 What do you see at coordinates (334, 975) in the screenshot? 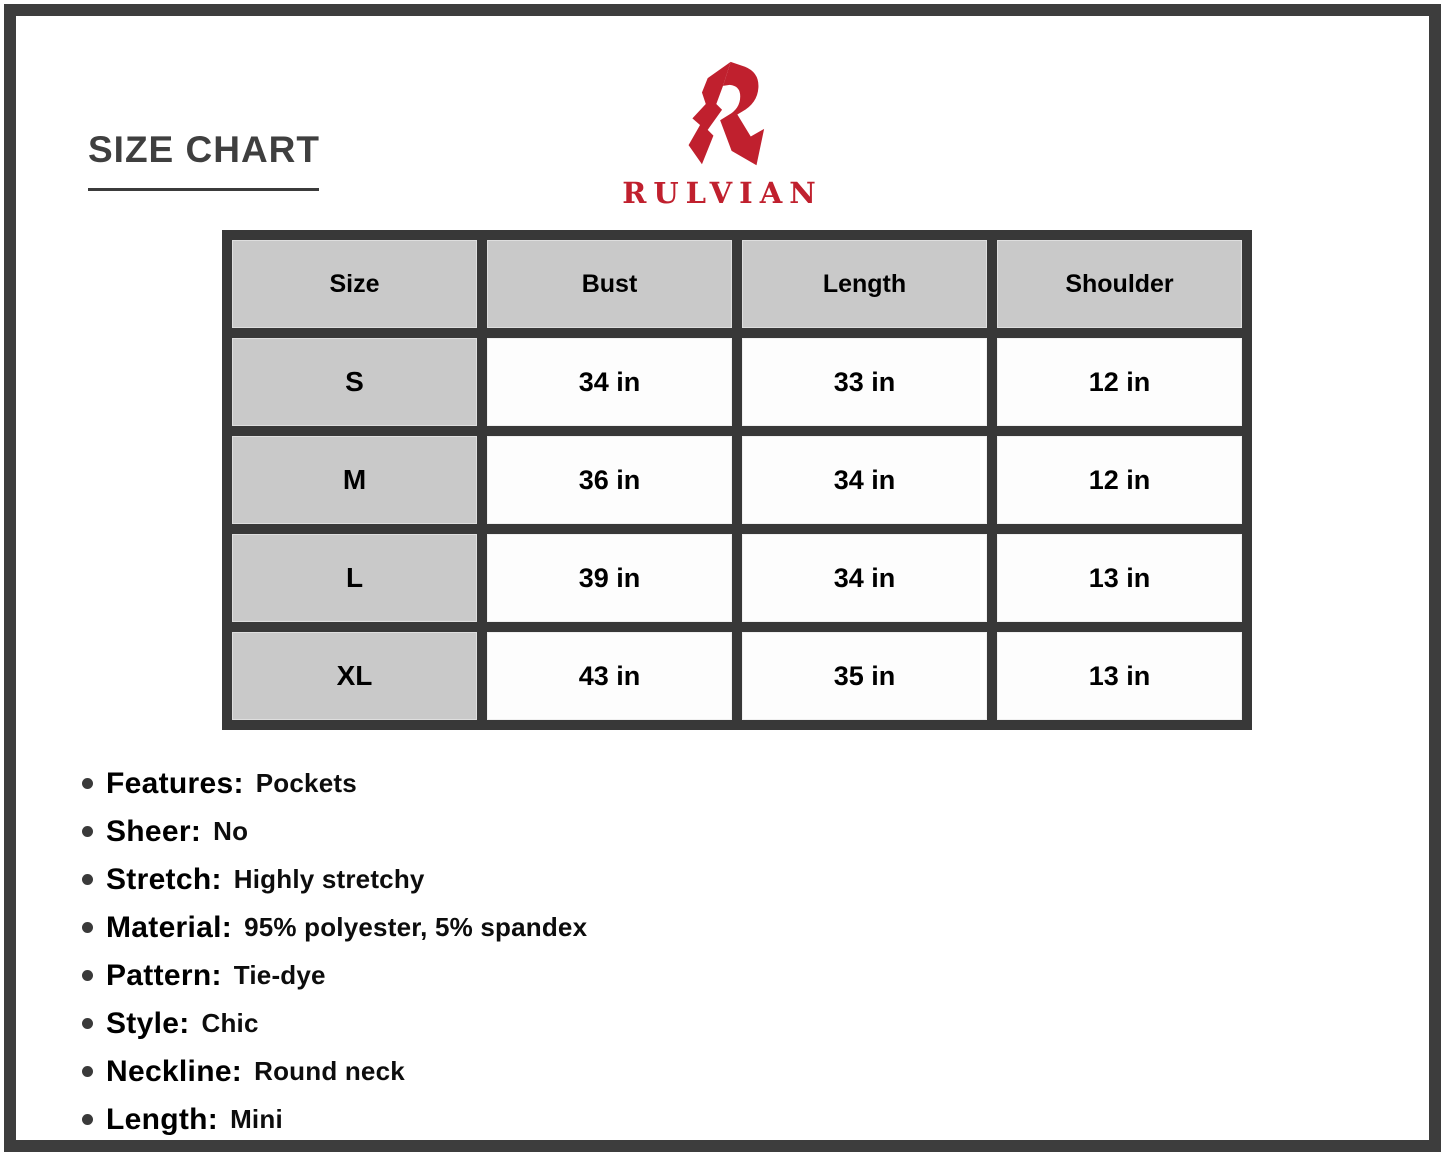
I see `list-item: Pattern: Tie-dye` at bounding box center [334, 975].